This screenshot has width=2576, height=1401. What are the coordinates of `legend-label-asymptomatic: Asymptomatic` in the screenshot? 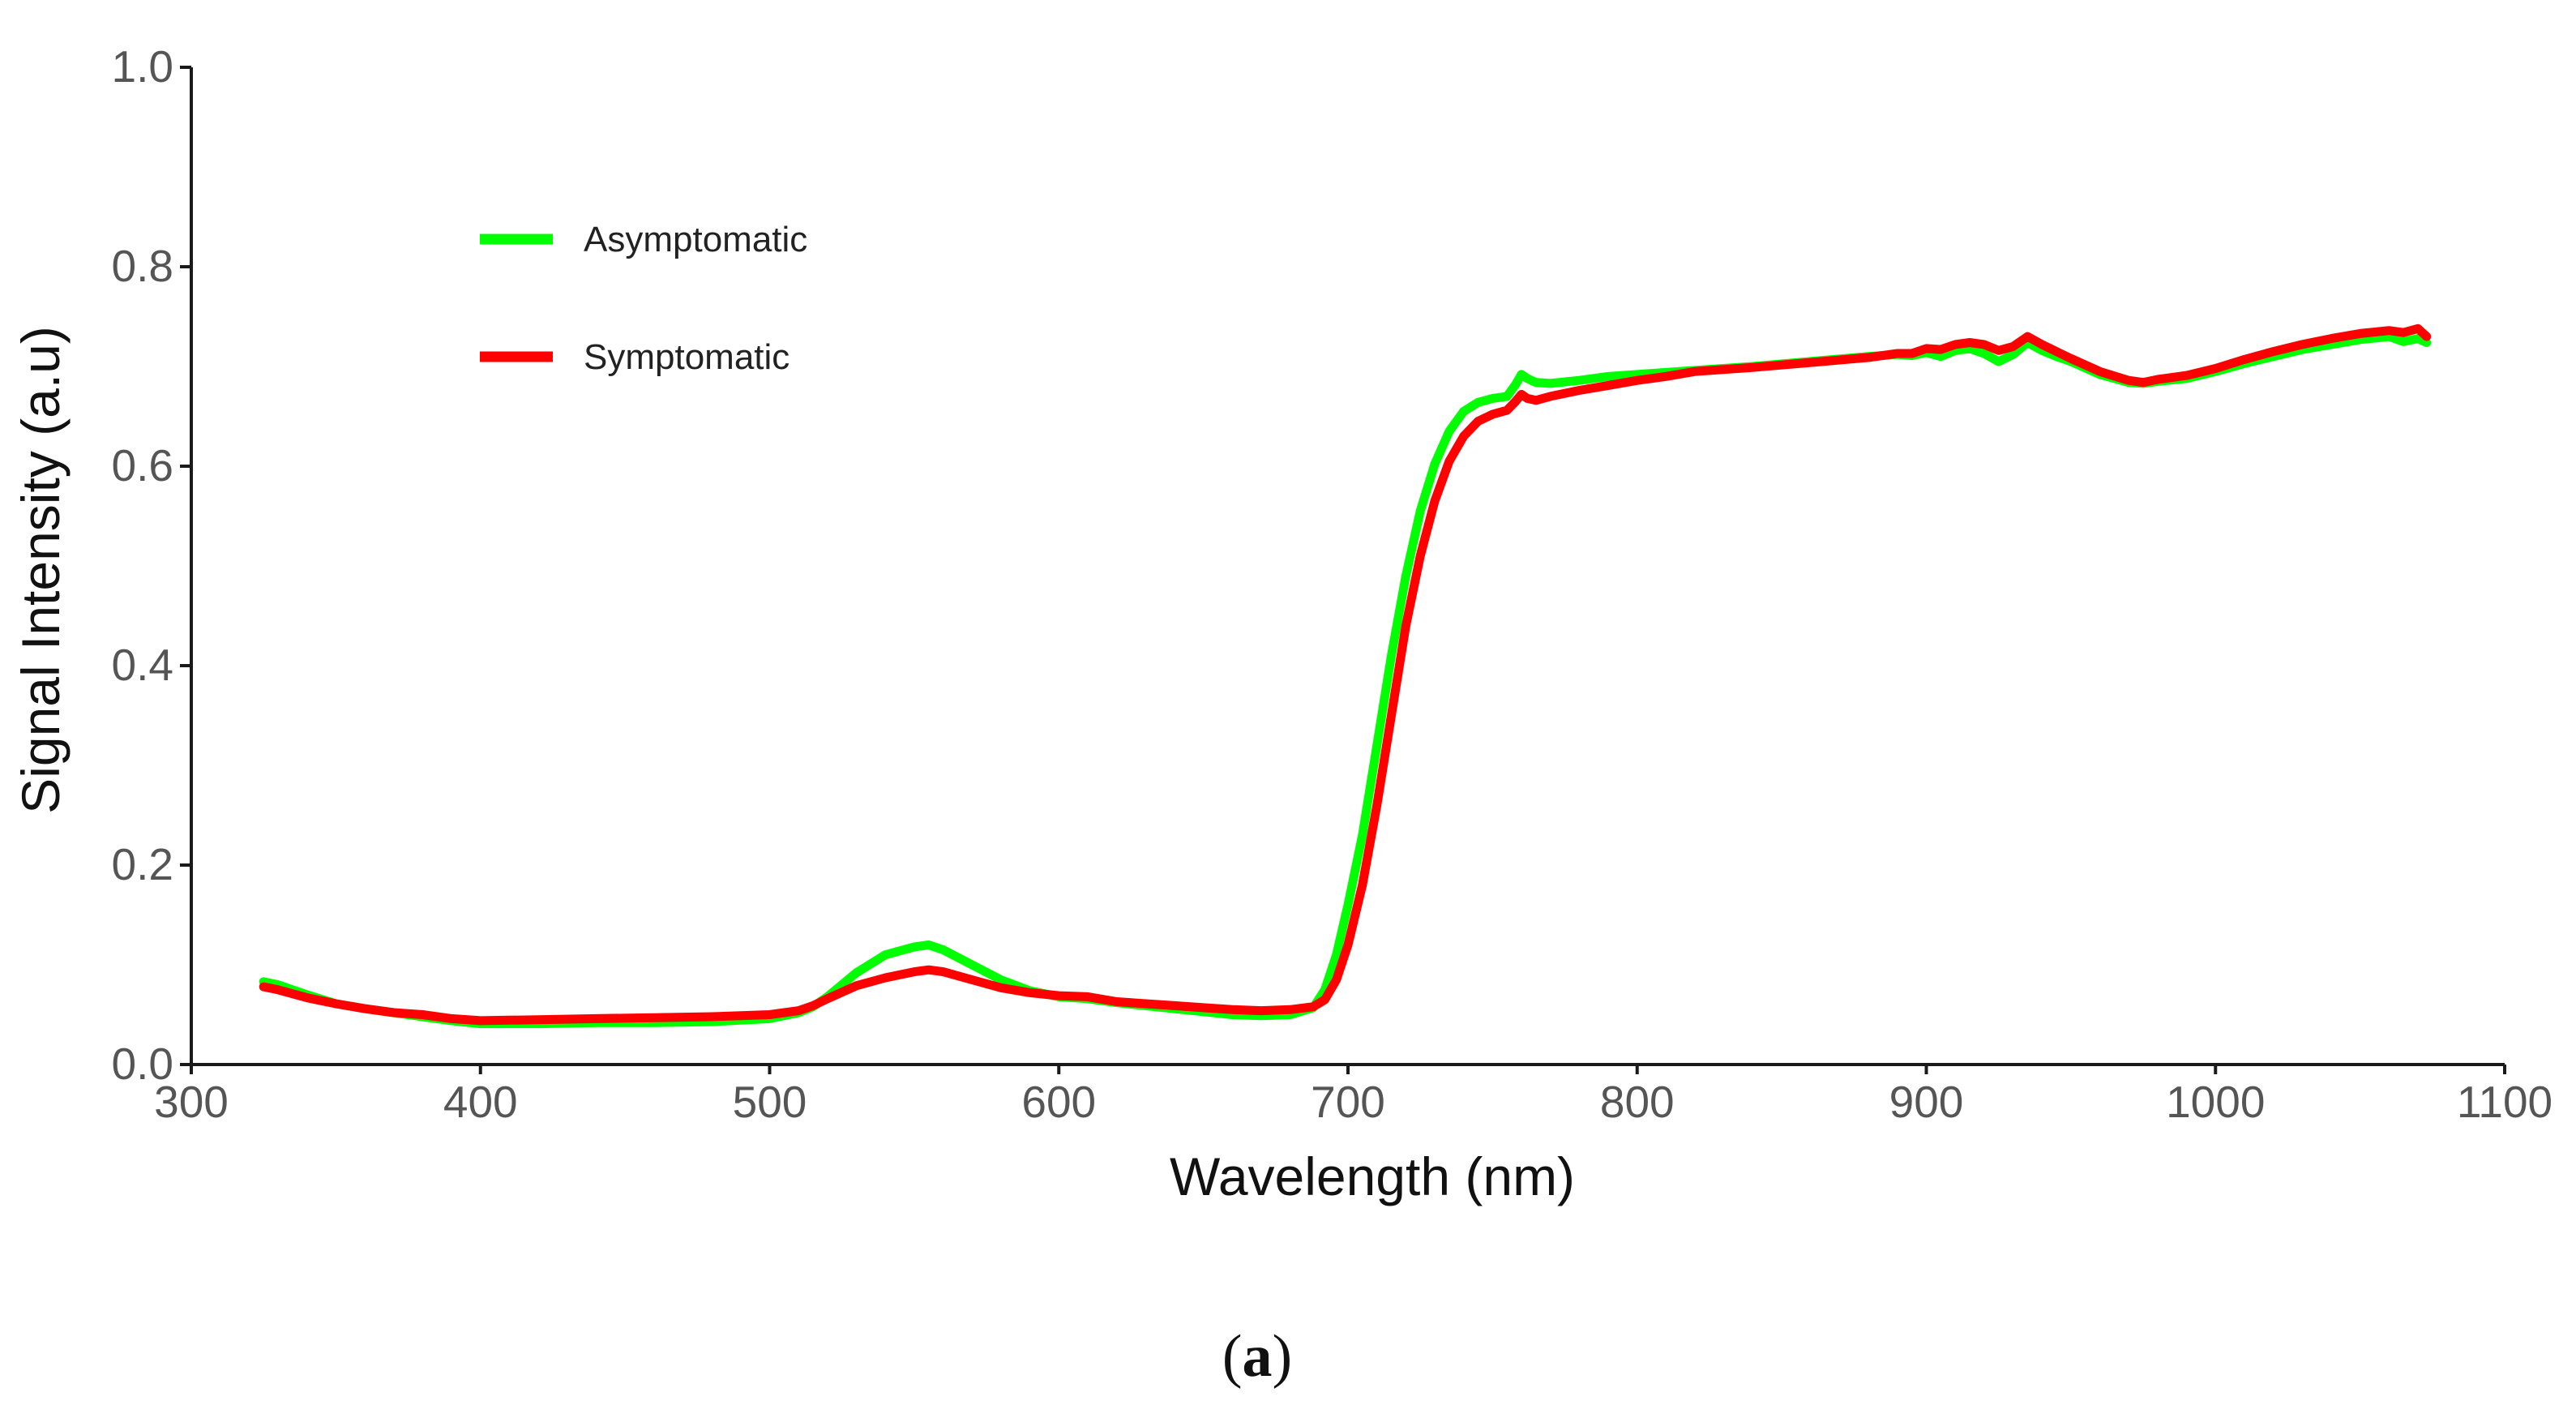 It's located at (695, 239).